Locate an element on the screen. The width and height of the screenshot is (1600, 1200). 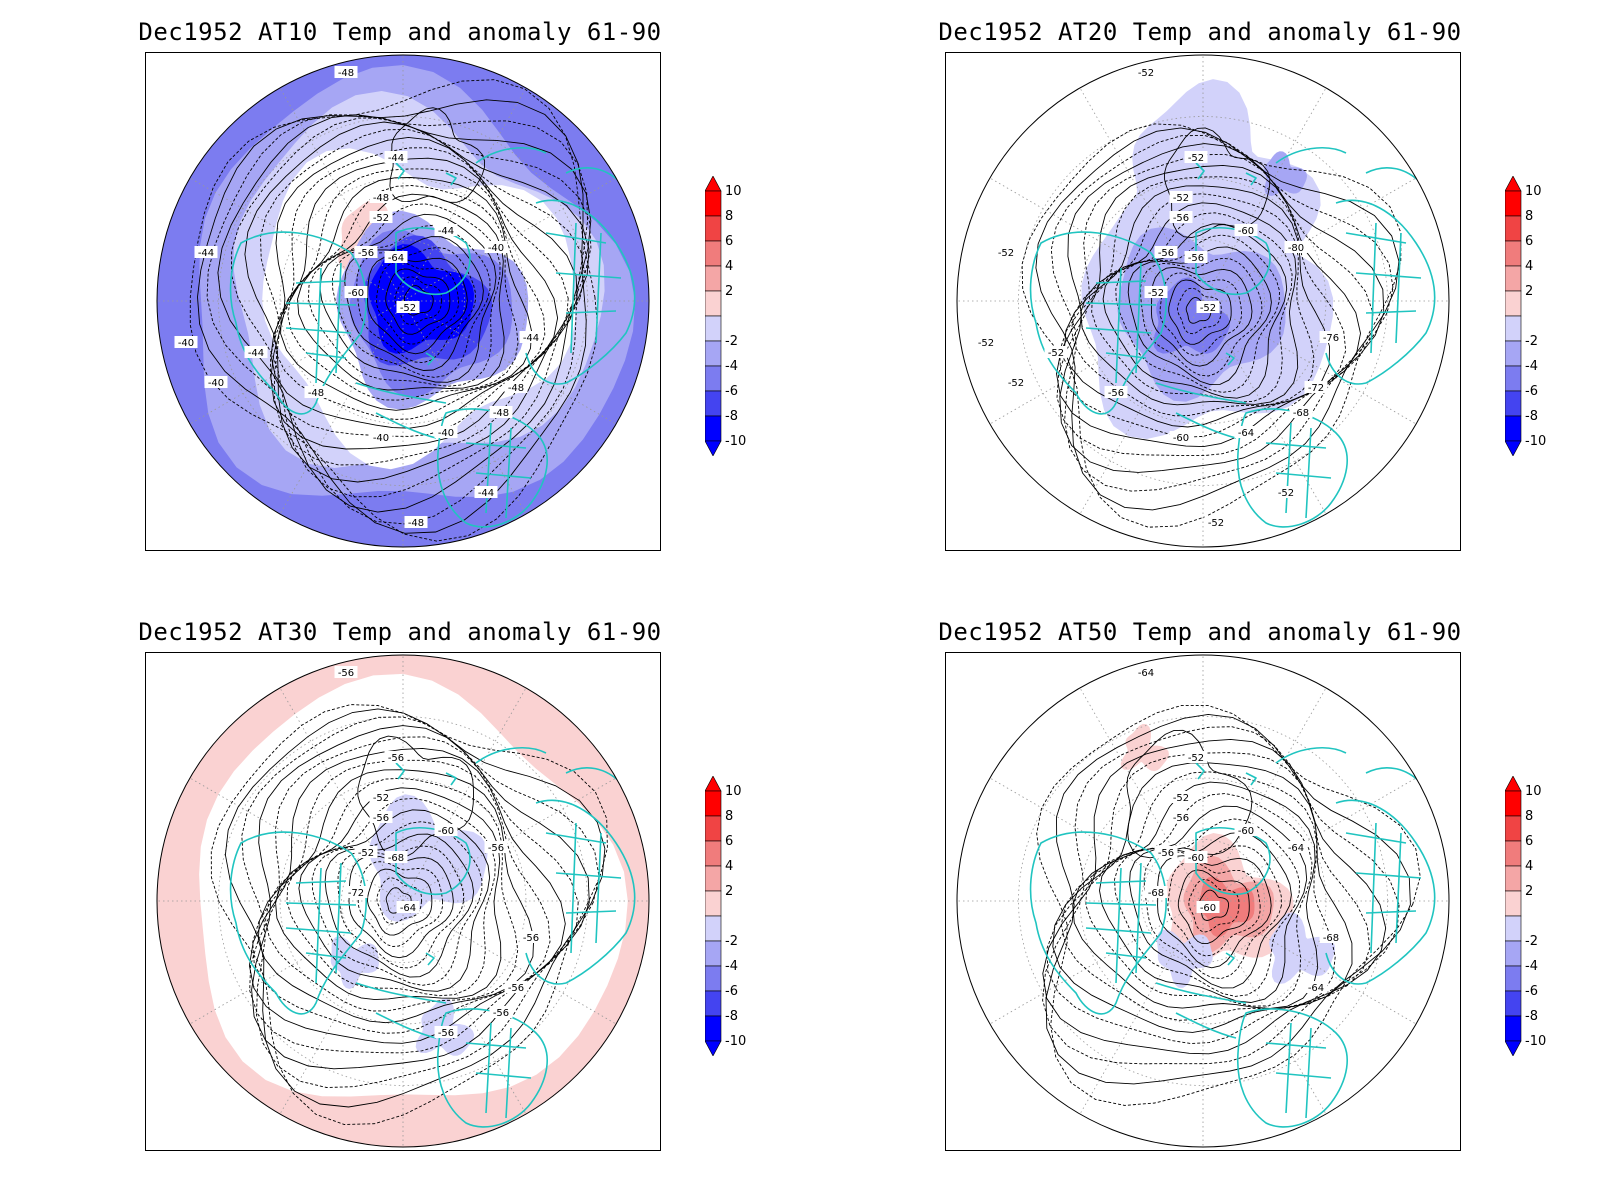
contour-label: -76 is located at coordinates (1331, 338).